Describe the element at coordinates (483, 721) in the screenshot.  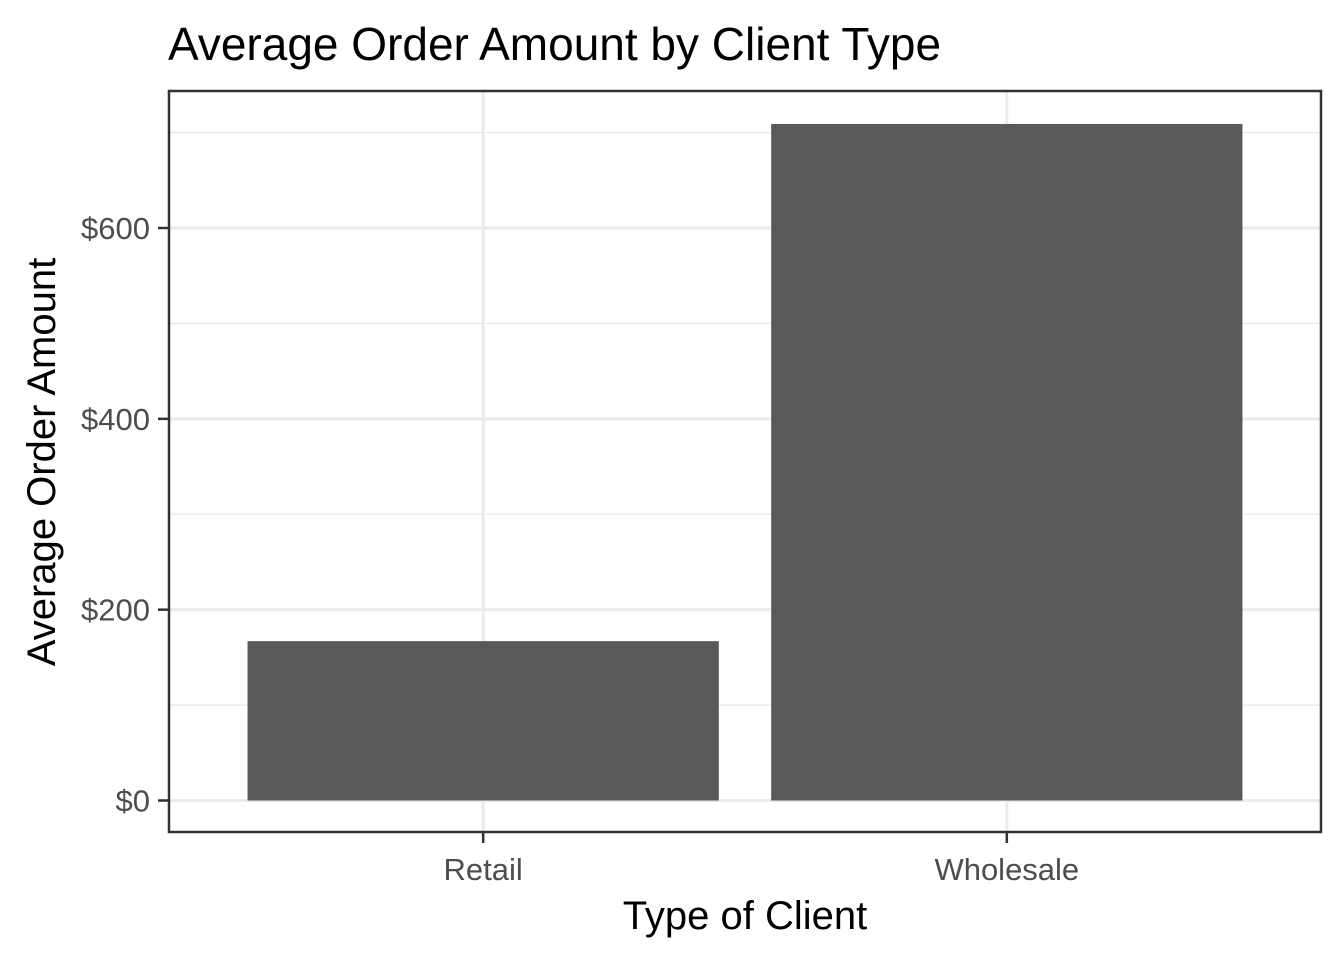
I see `bar-retail` at that location.